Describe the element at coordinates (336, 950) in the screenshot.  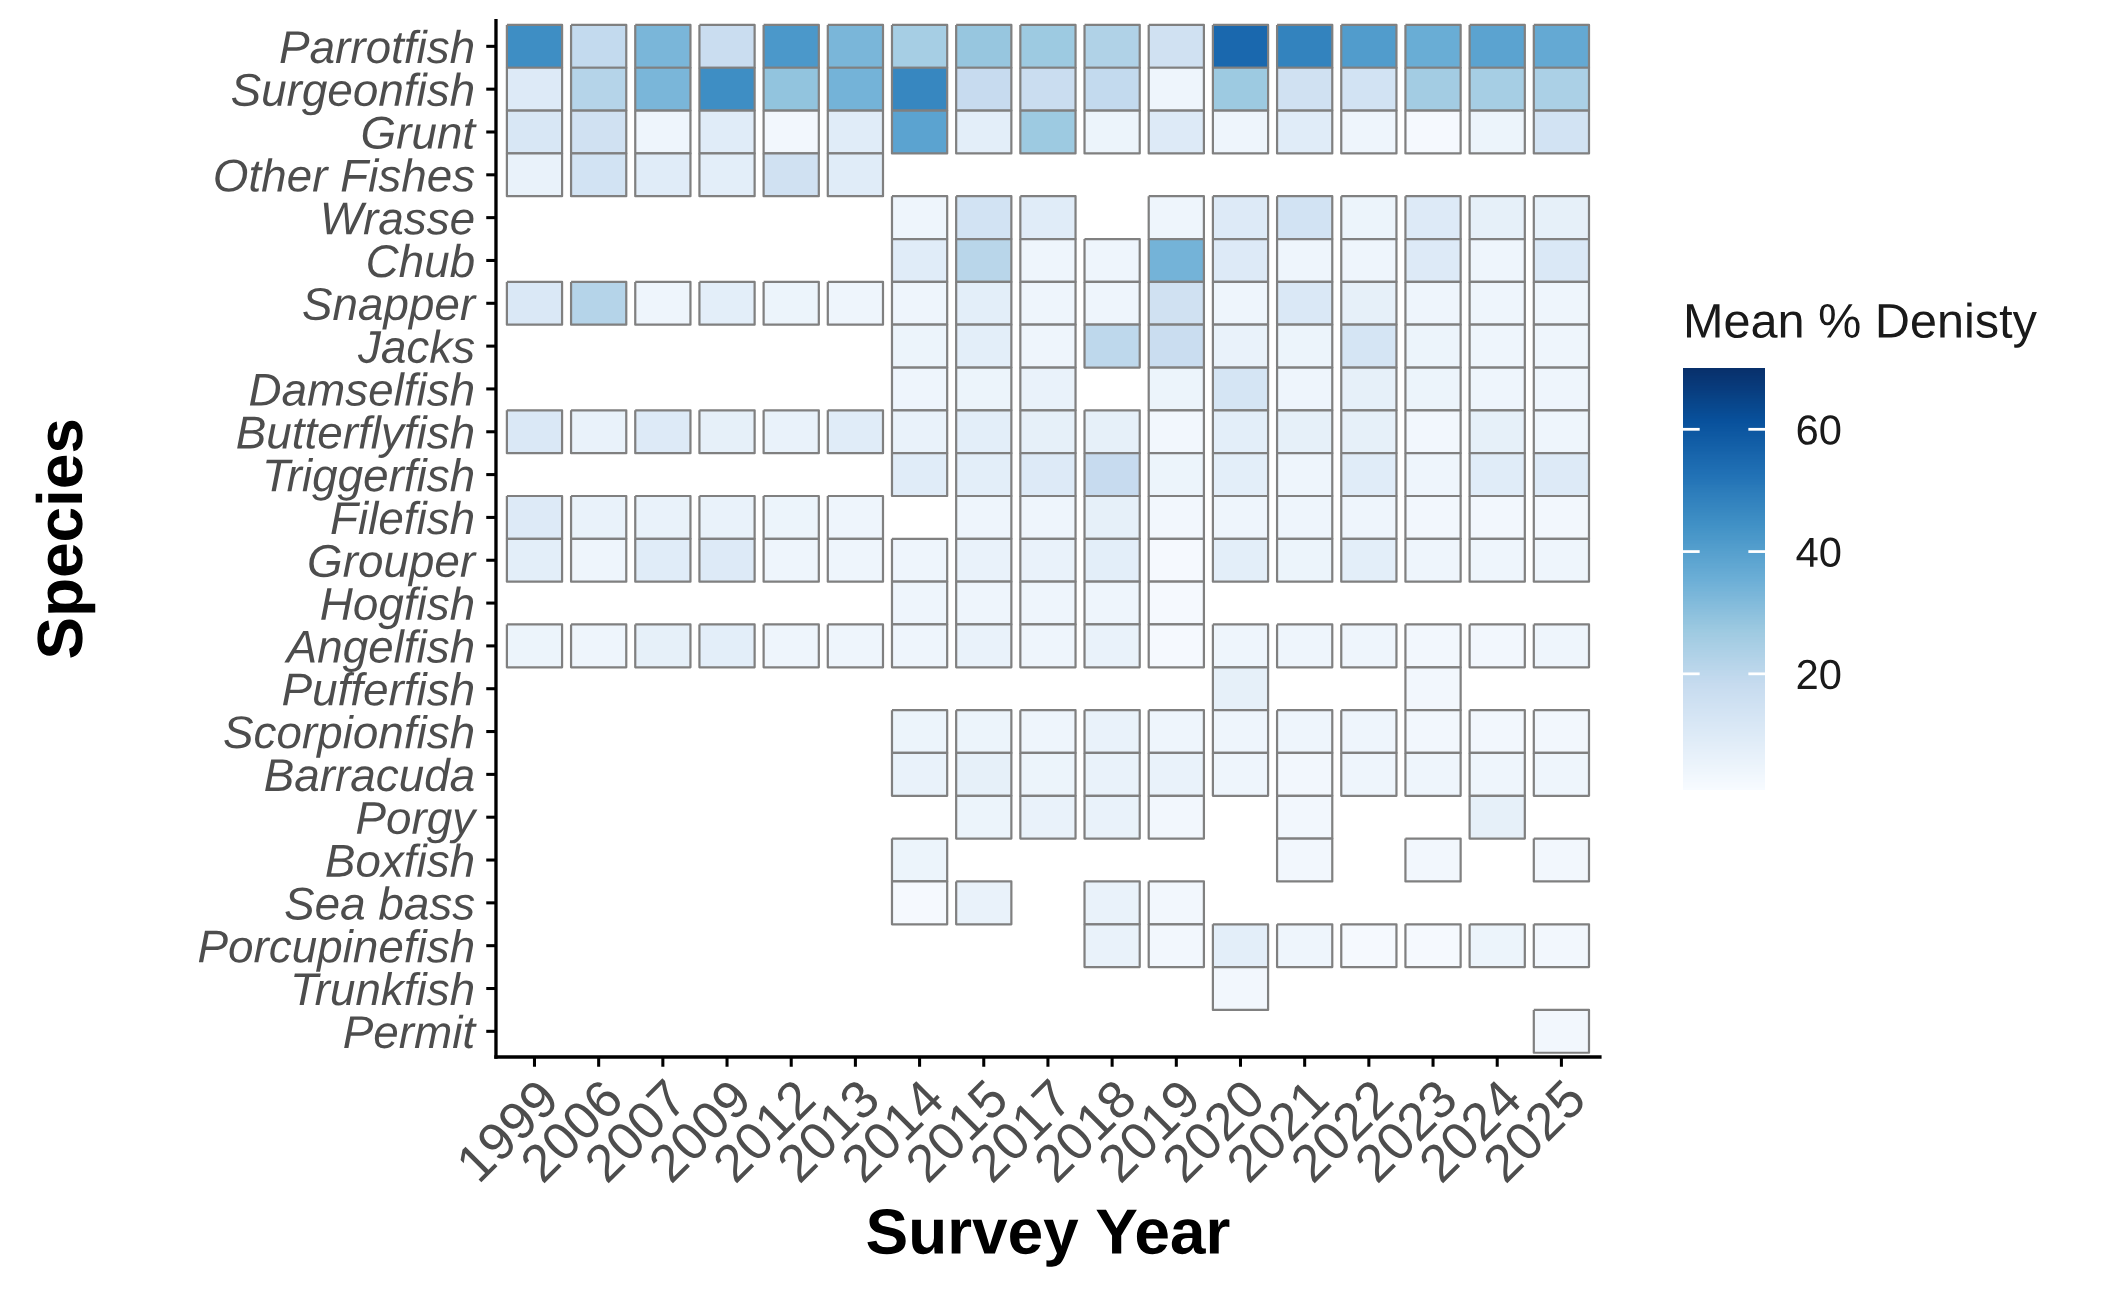
I see `y-tick-label: Porcupinefish` at that location.